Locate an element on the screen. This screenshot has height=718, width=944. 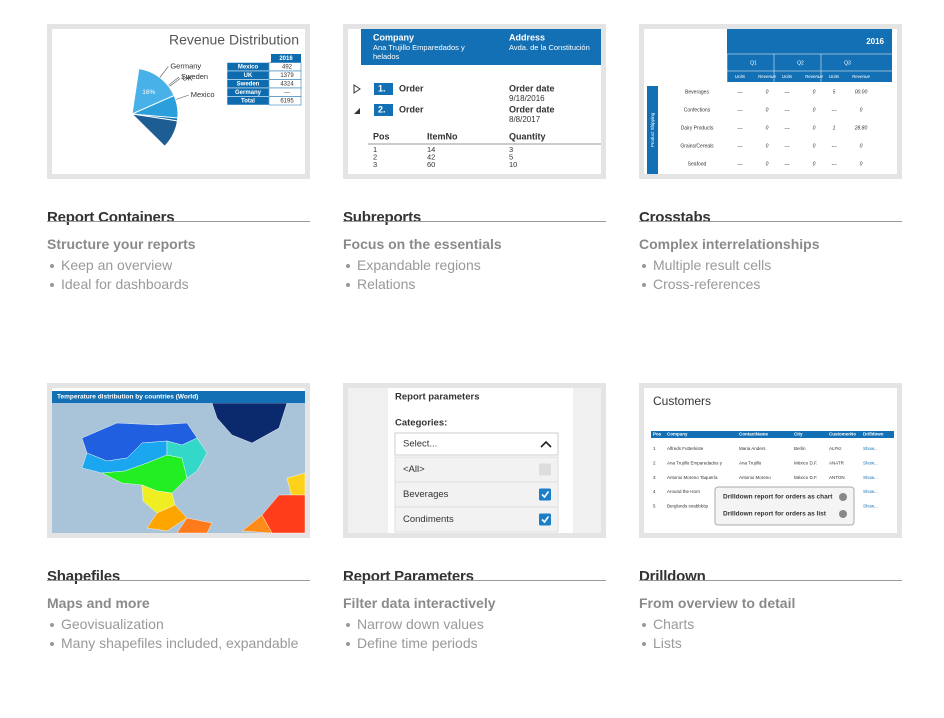
side-band is located at coordinates (652, 130).